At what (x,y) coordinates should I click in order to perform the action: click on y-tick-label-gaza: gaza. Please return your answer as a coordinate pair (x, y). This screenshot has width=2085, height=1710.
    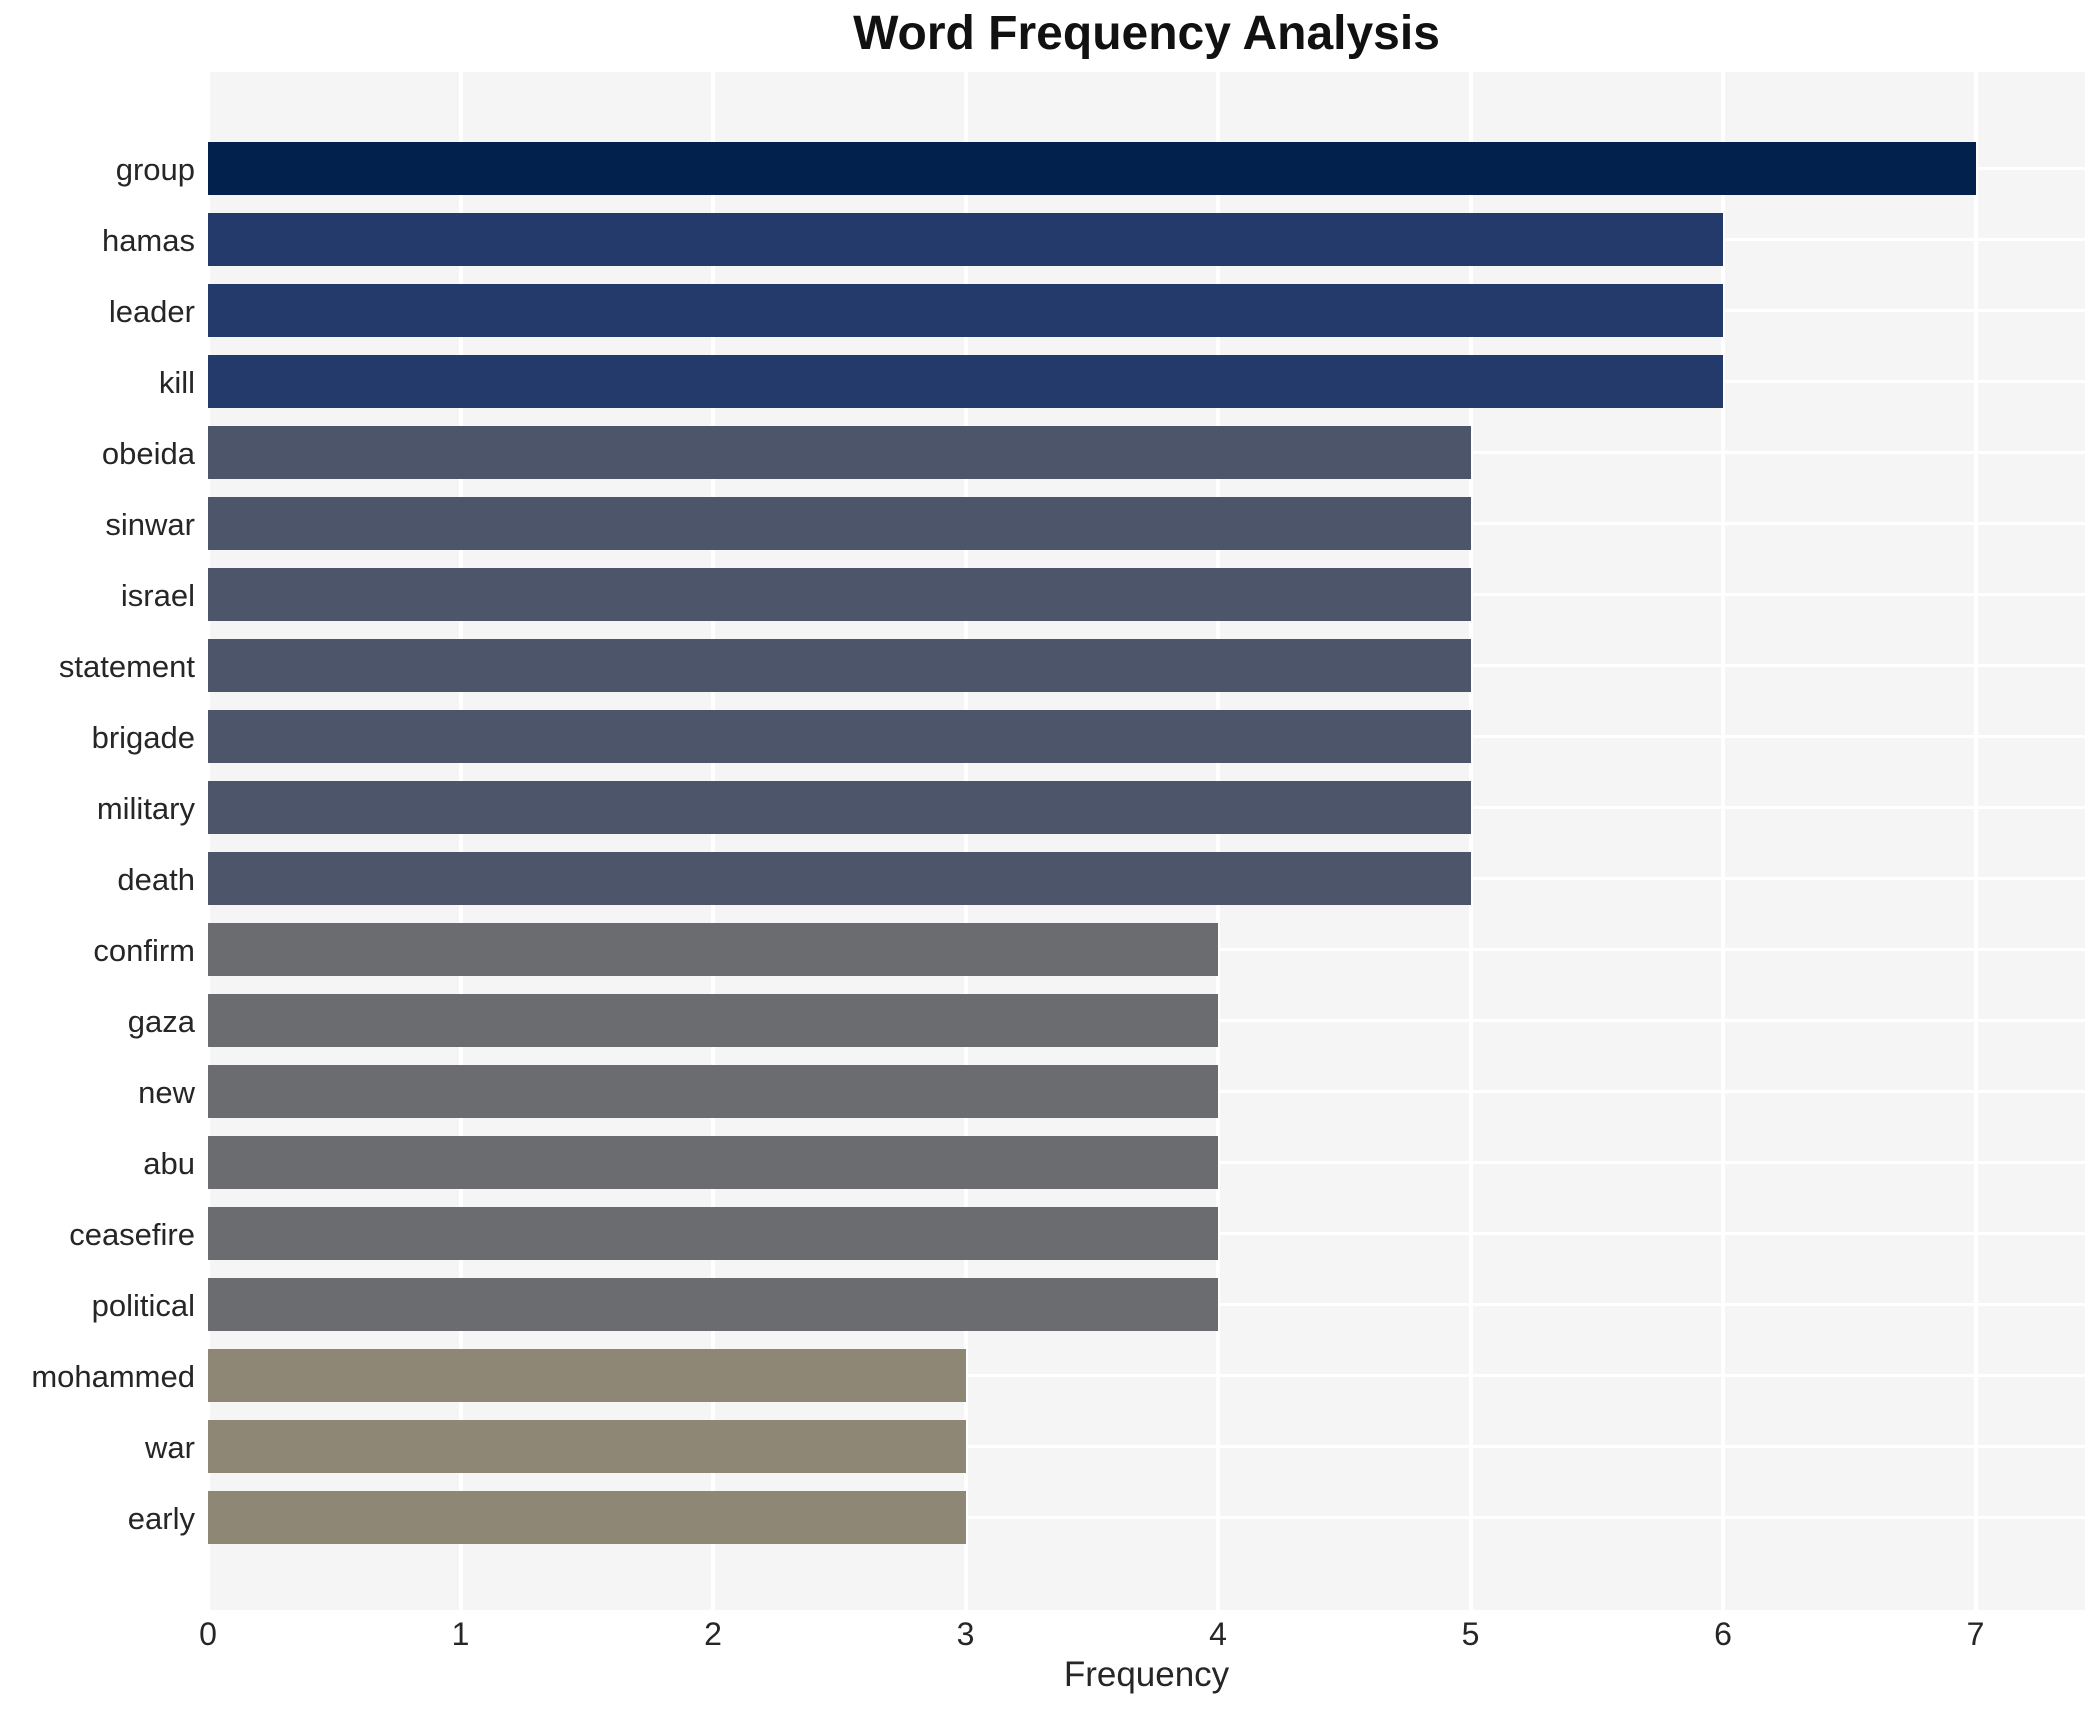
    Looking at the image, I should click on (161, 1021).